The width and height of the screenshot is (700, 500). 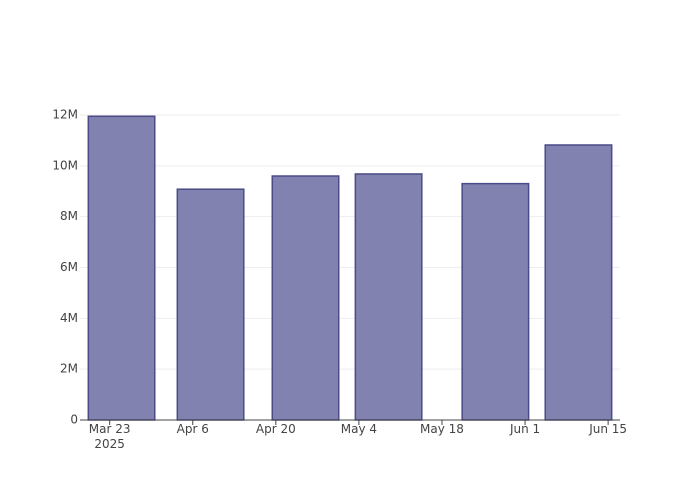 I want to click on x-tick-label: Jun 15, so click(x=608, y=429).